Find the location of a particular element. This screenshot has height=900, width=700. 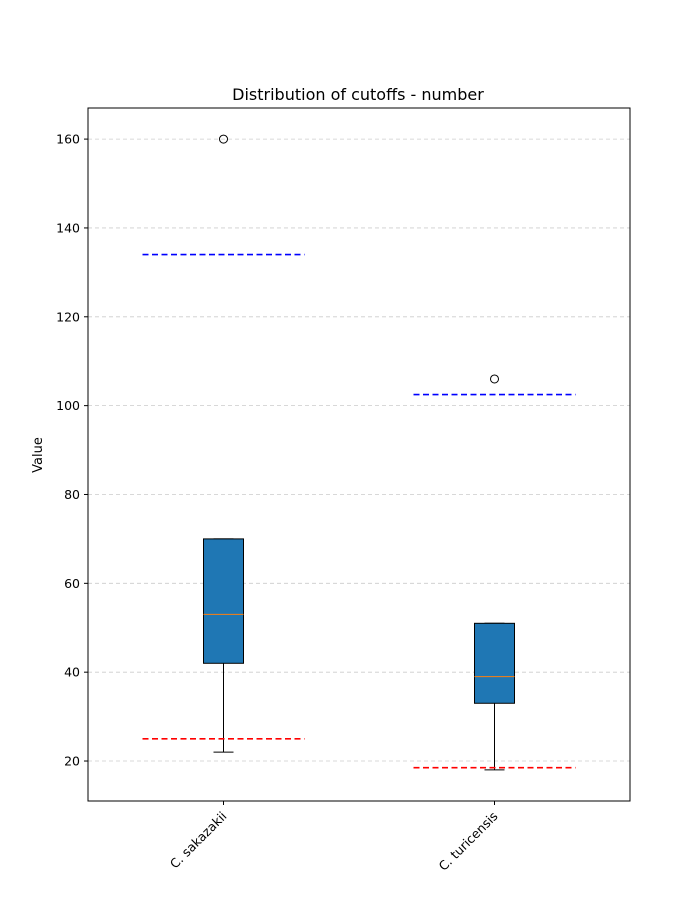

y-tick-label: 60 is located at coordinates (72, 583).